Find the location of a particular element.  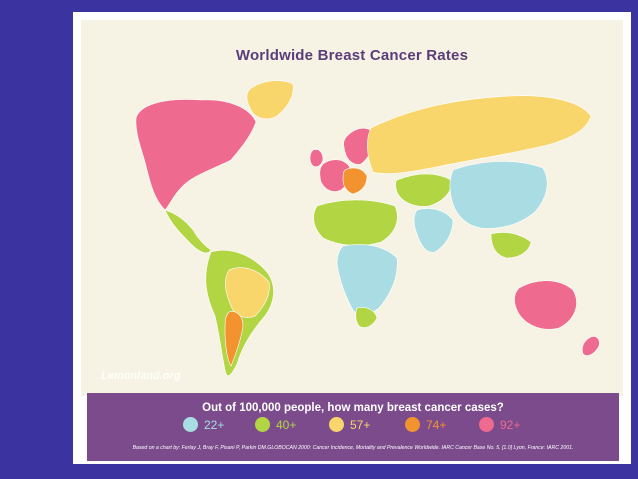

region-argentina is located at coordinates (234, 339).